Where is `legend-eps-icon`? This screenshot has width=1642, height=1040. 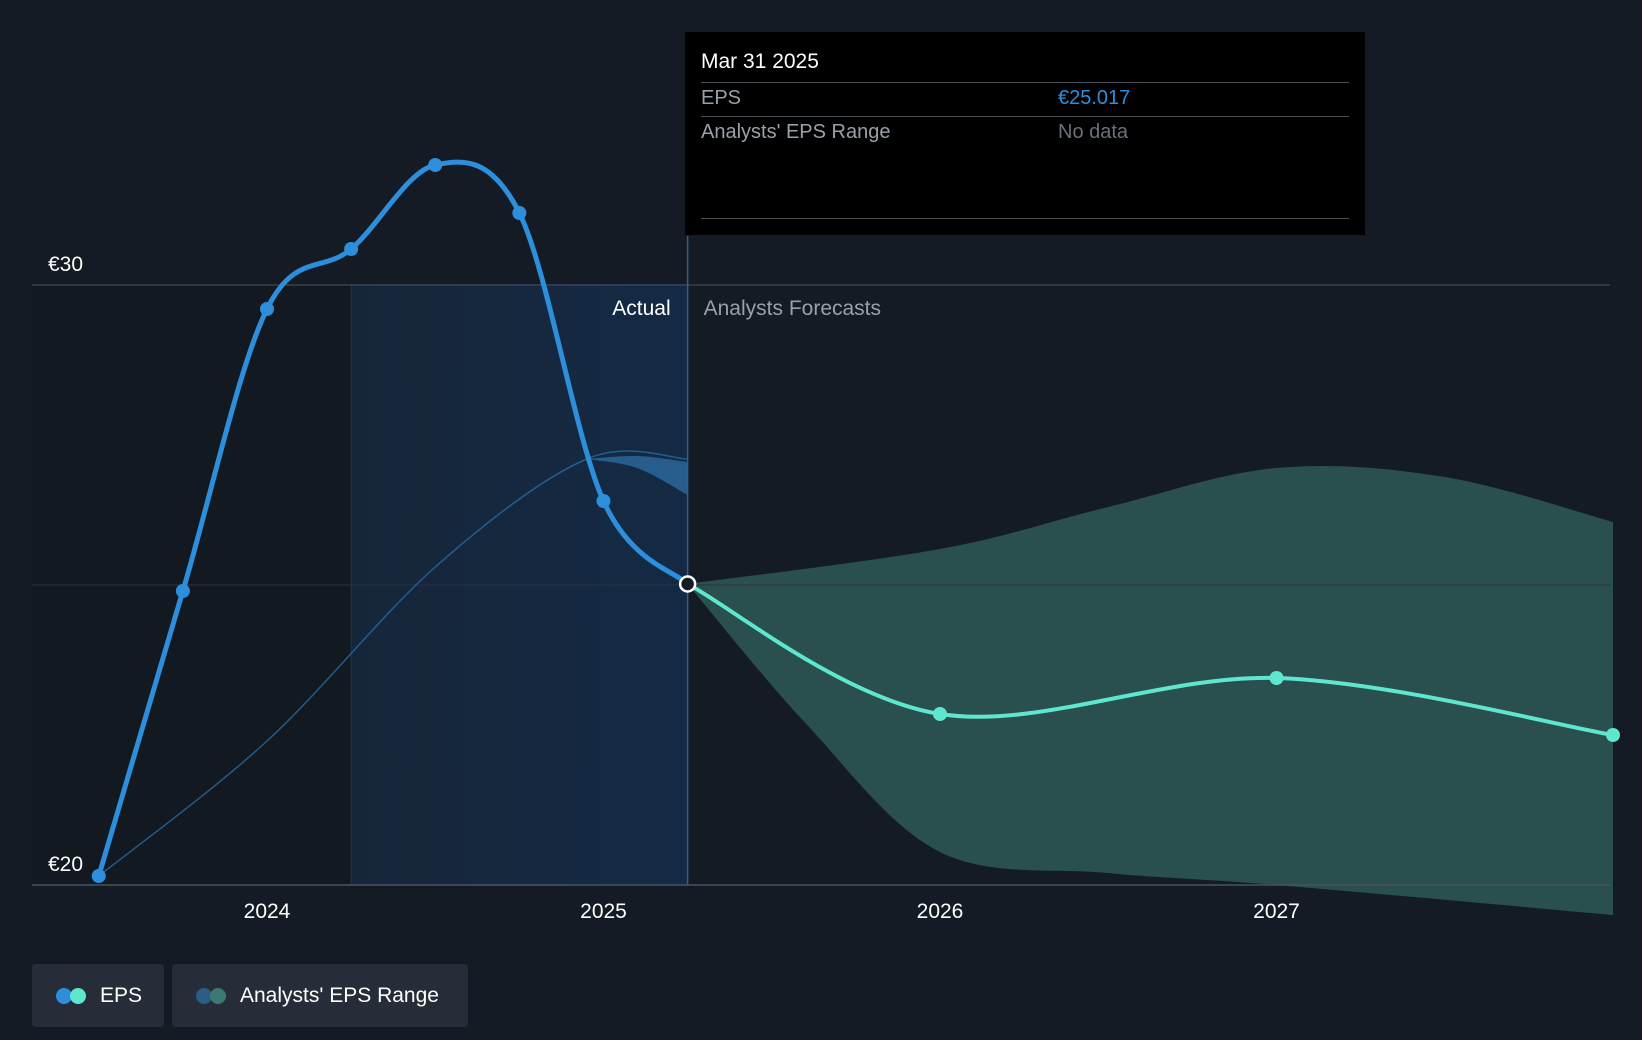
legend-eps-icon is located at coordinates (71, 995).